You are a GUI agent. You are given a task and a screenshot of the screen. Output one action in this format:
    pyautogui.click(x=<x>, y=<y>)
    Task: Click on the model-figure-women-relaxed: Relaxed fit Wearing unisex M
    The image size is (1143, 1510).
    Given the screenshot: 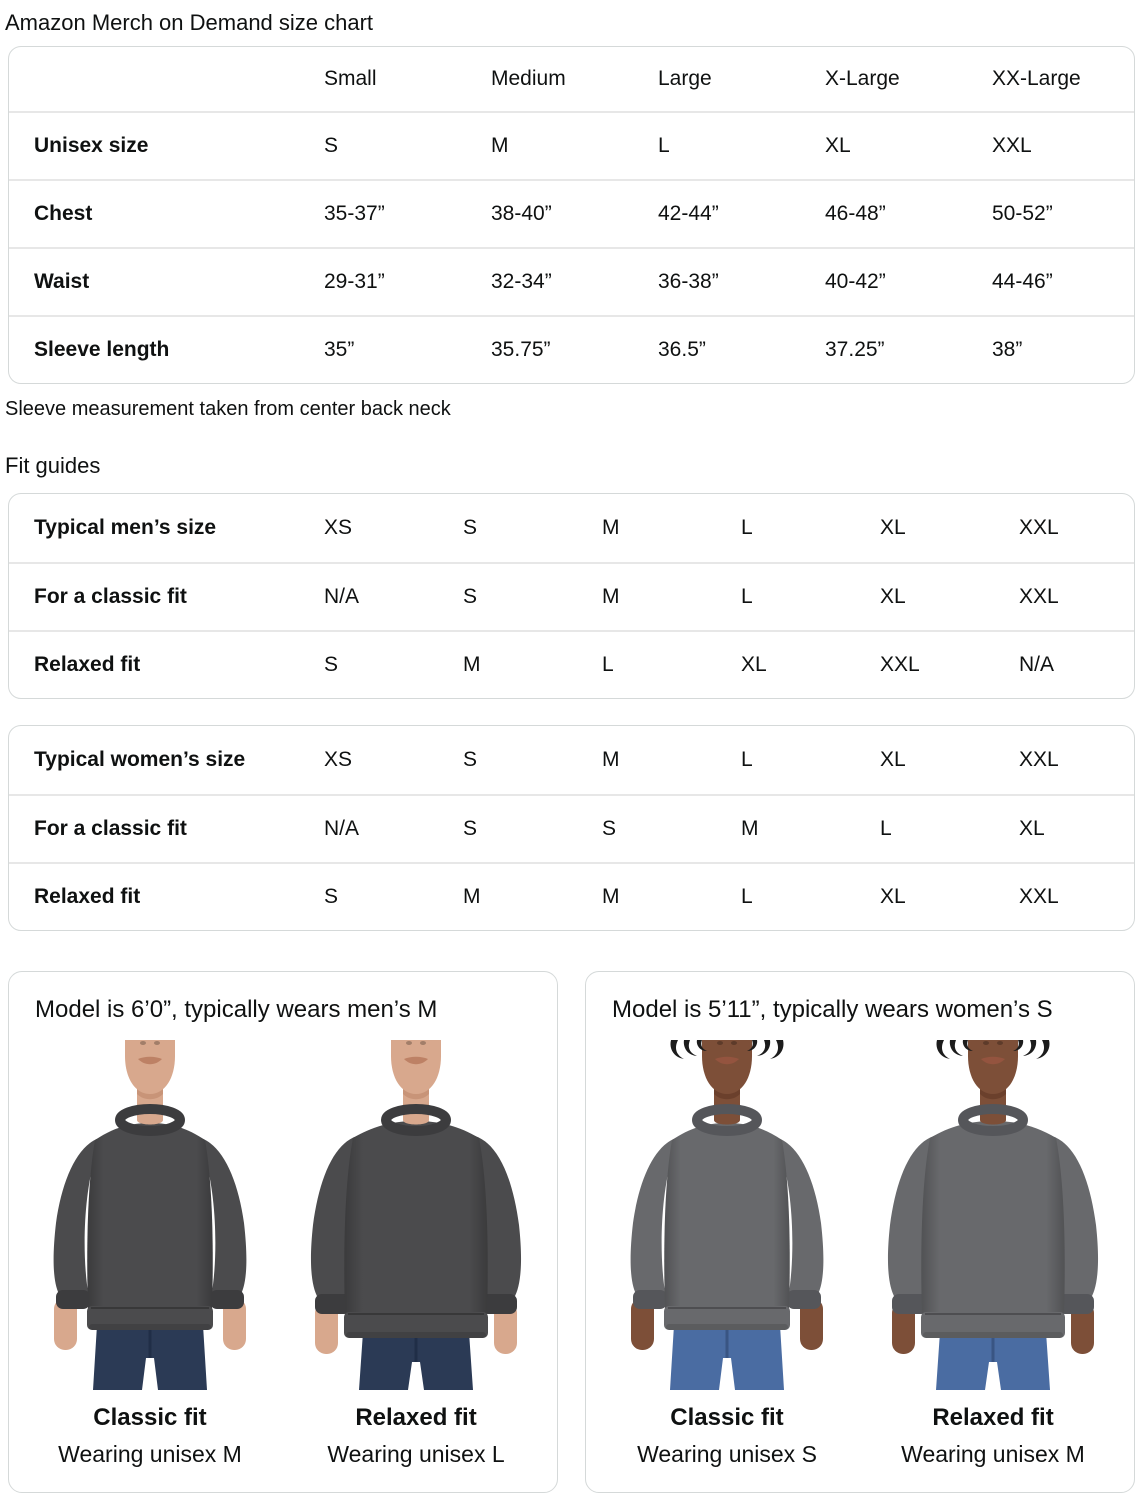 What is the action you would take?
    pyautogui.click(x=993, y=1254)
    